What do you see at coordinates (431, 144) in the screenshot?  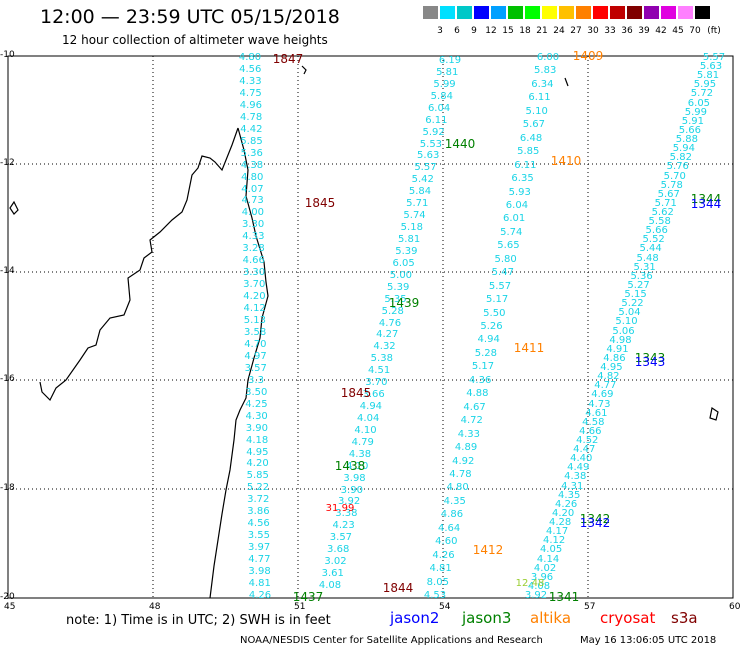 I see `wave-height-value: 5.53` at bounding box center [431, 144].